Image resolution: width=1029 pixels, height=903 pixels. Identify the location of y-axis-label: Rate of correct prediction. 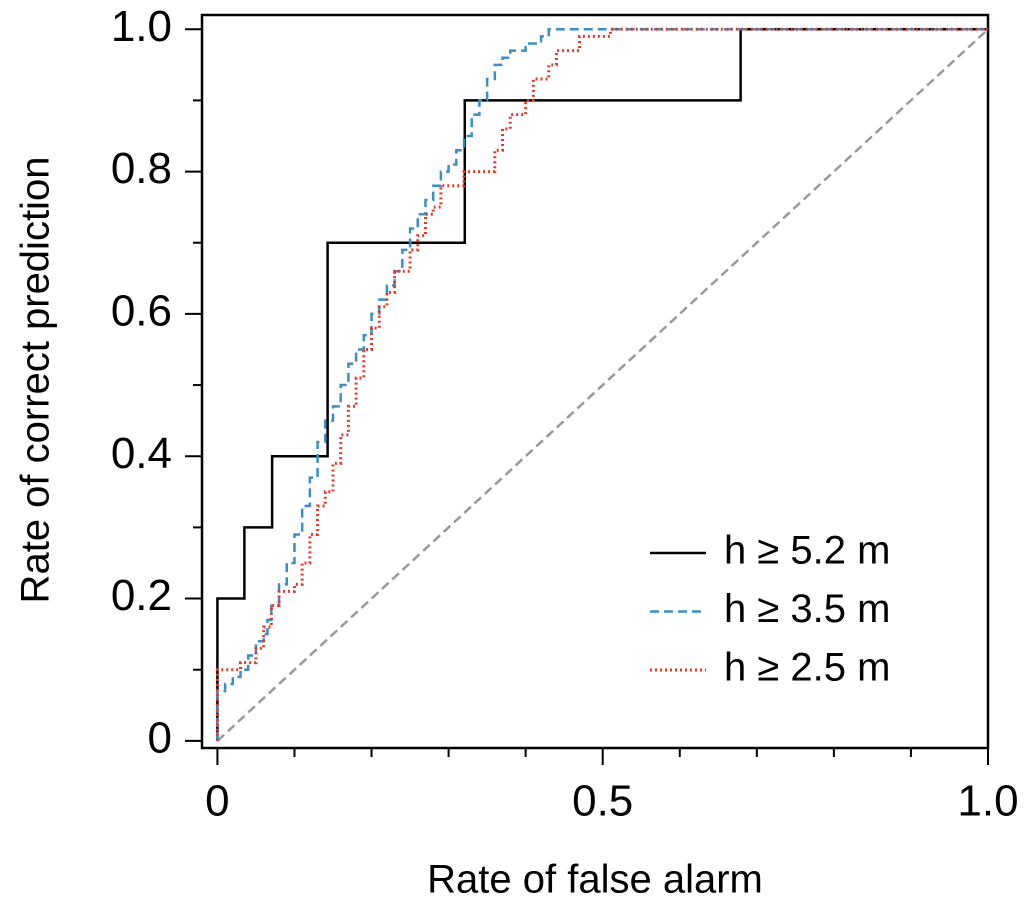
(36, 380).